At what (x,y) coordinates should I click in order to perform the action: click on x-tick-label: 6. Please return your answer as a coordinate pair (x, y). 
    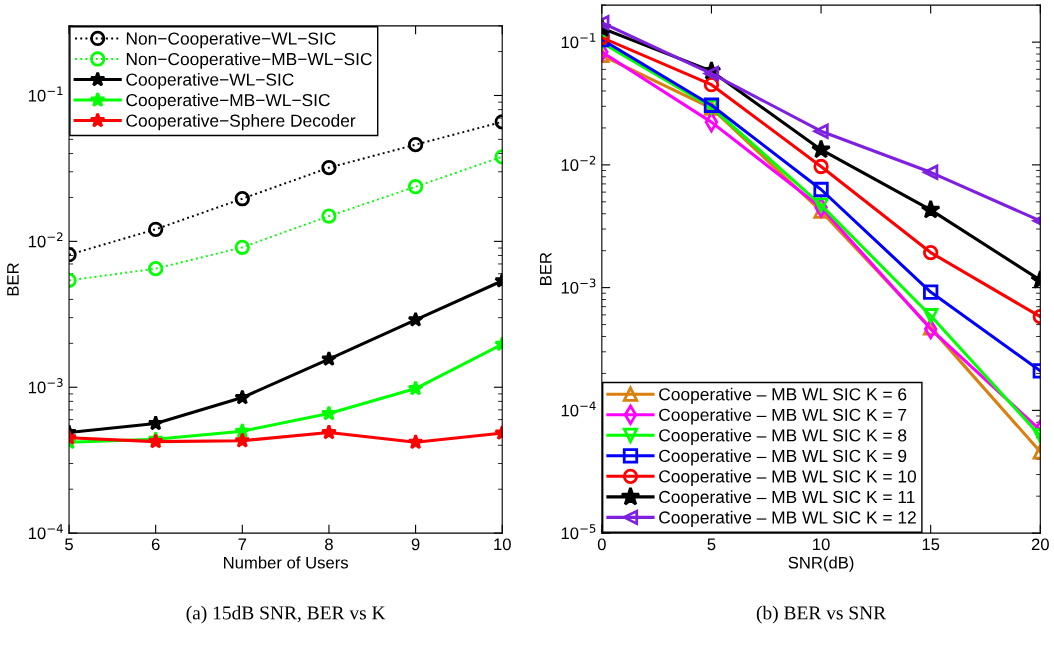
    Looking at the image, I should click on (155, 544).